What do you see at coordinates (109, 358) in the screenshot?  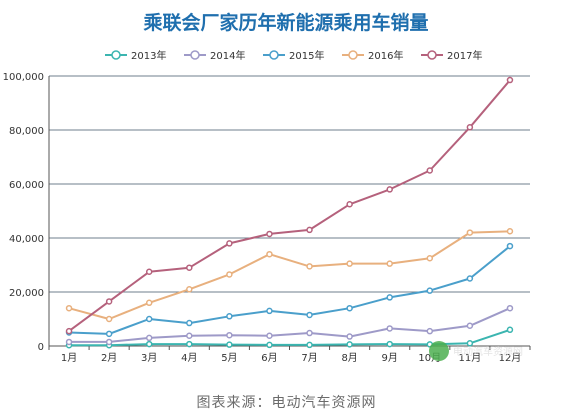 I see `x-tick-label: 2月` at bounding box center [109, 358].